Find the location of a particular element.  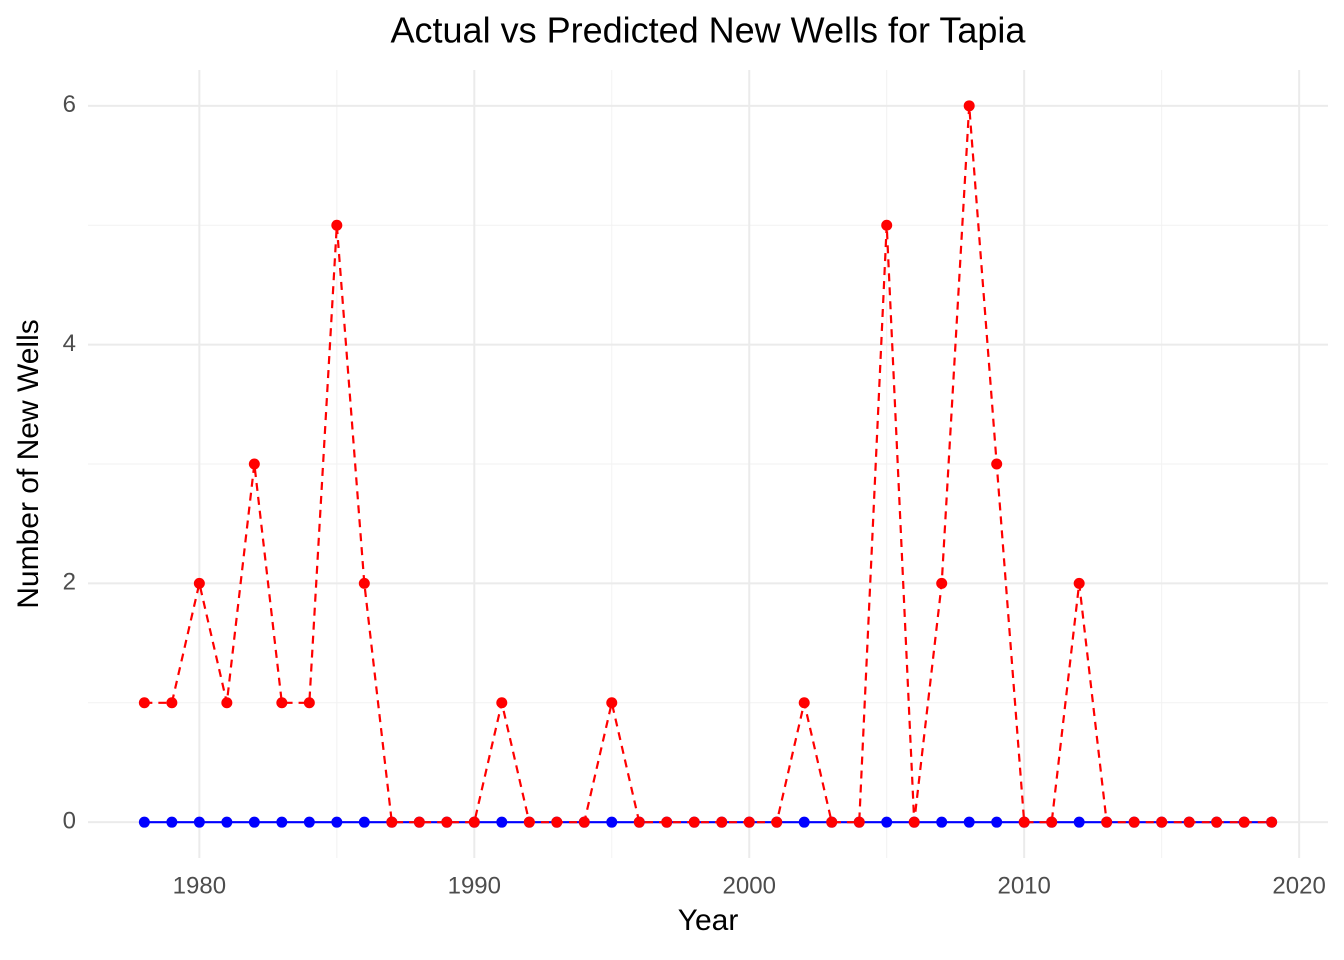

x-tick-label: 1980 is located at coordinates (199, 885).